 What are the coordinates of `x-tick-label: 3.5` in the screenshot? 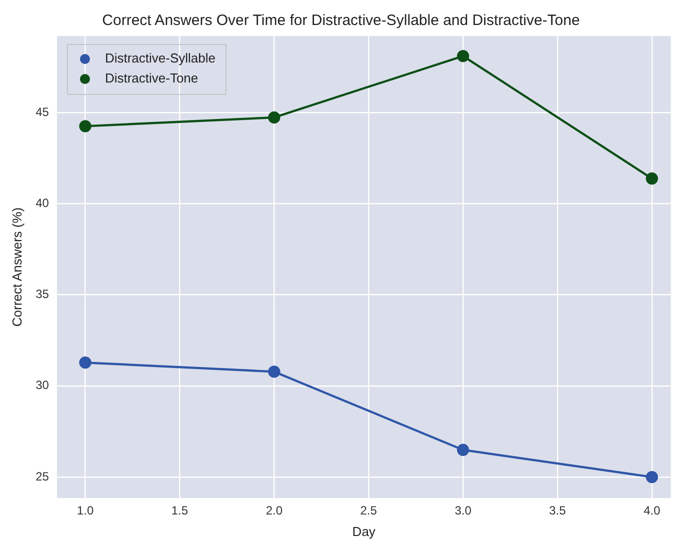 It's located at (557, 511).